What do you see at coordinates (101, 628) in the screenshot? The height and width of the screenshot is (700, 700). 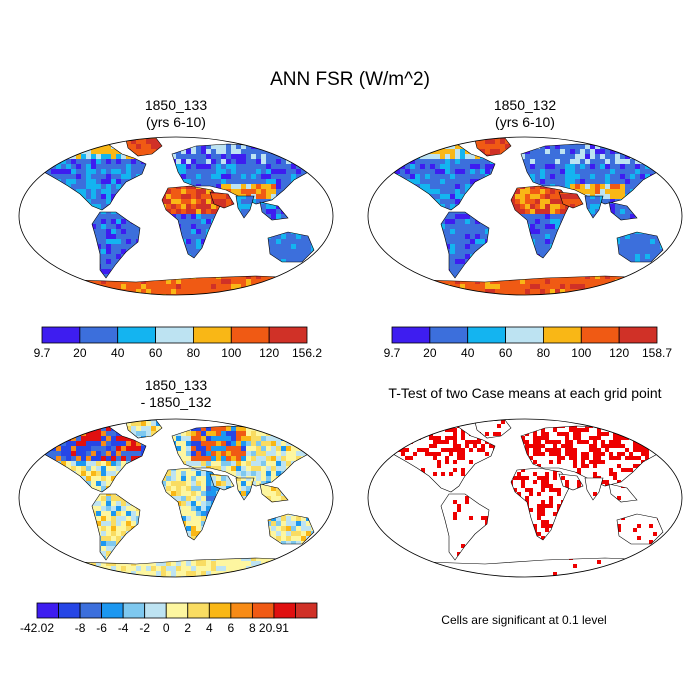 I see `colorbar-tick-label: -6` at bounding box center [101, 628].